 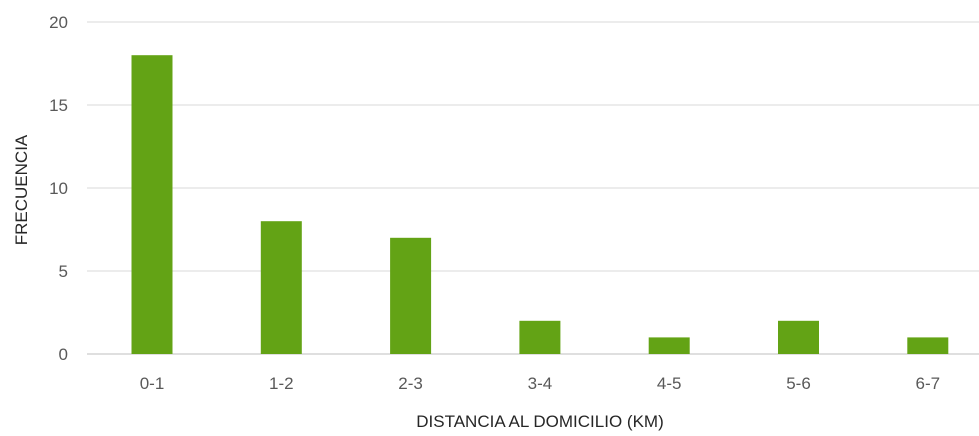 I want to click on x-axis-ticks: 0-1 1-2 2-3 3-4 4-5 5-6 6-7, so click(x=540, y=383).